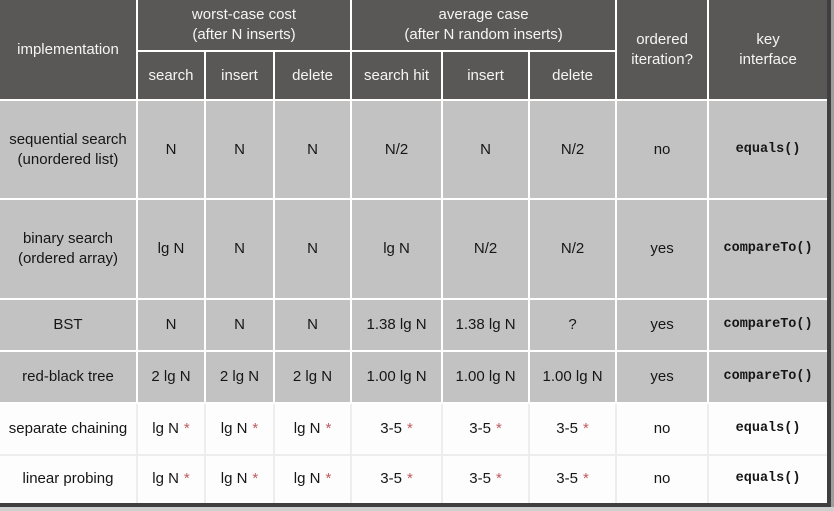 The image size is (834, 511). I want to click on header-avg-search-hit: search hit, so click(398, 76).